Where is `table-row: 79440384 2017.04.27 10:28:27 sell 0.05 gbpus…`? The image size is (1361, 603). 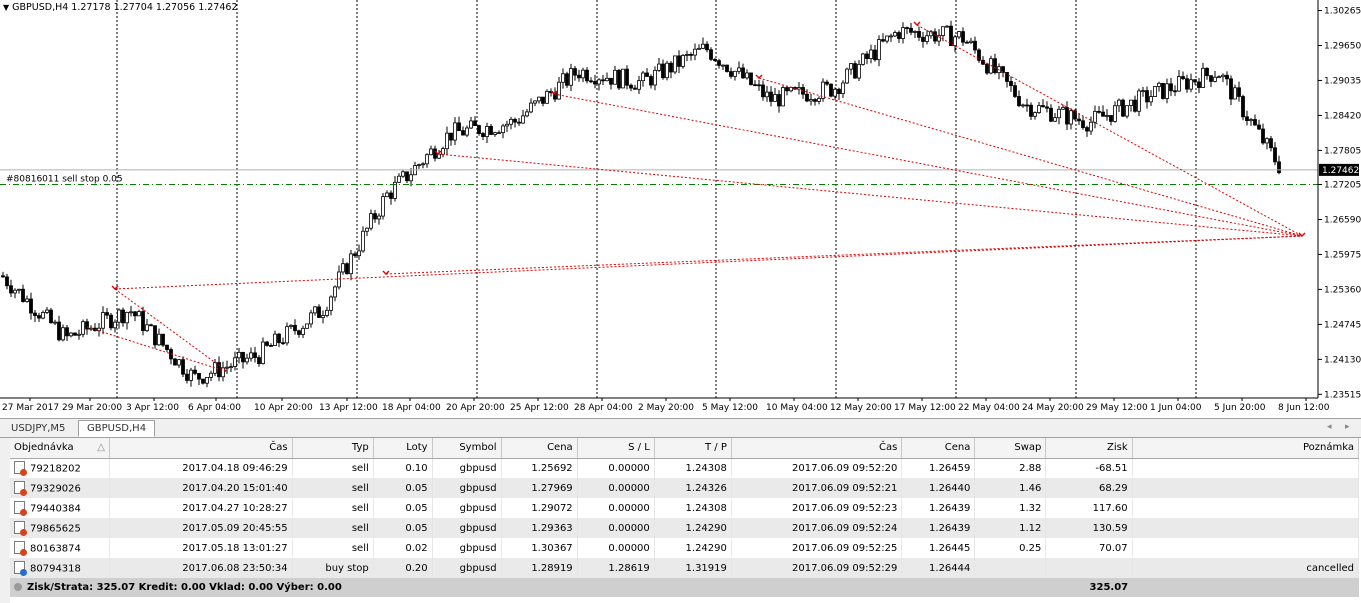
table-row: 79440384 2017.04.27 10:28:27 sell 0.05 gbpus… is located at coordinates (685, 508).